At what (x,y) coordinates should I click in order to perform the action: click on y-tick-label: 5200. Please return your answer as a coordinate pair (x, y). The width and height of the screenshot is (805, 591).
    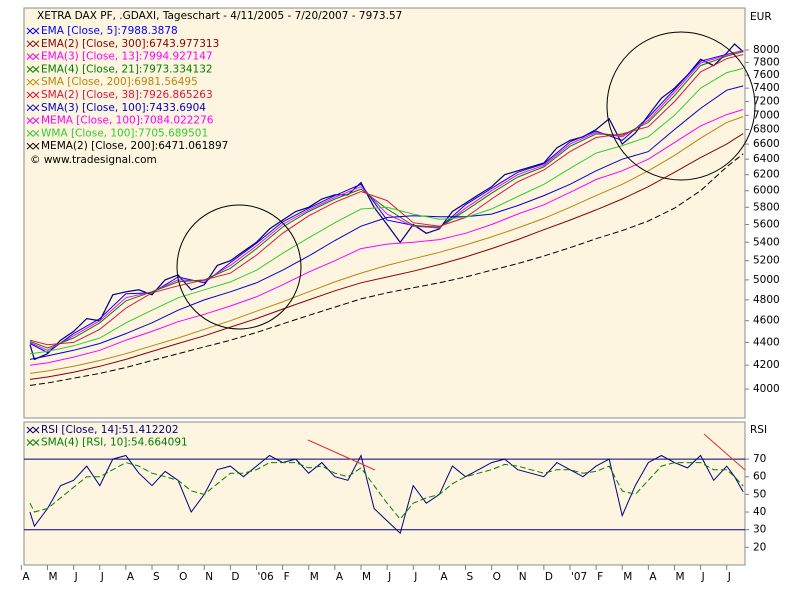
    Looking at the image, I should click on (766, 261).